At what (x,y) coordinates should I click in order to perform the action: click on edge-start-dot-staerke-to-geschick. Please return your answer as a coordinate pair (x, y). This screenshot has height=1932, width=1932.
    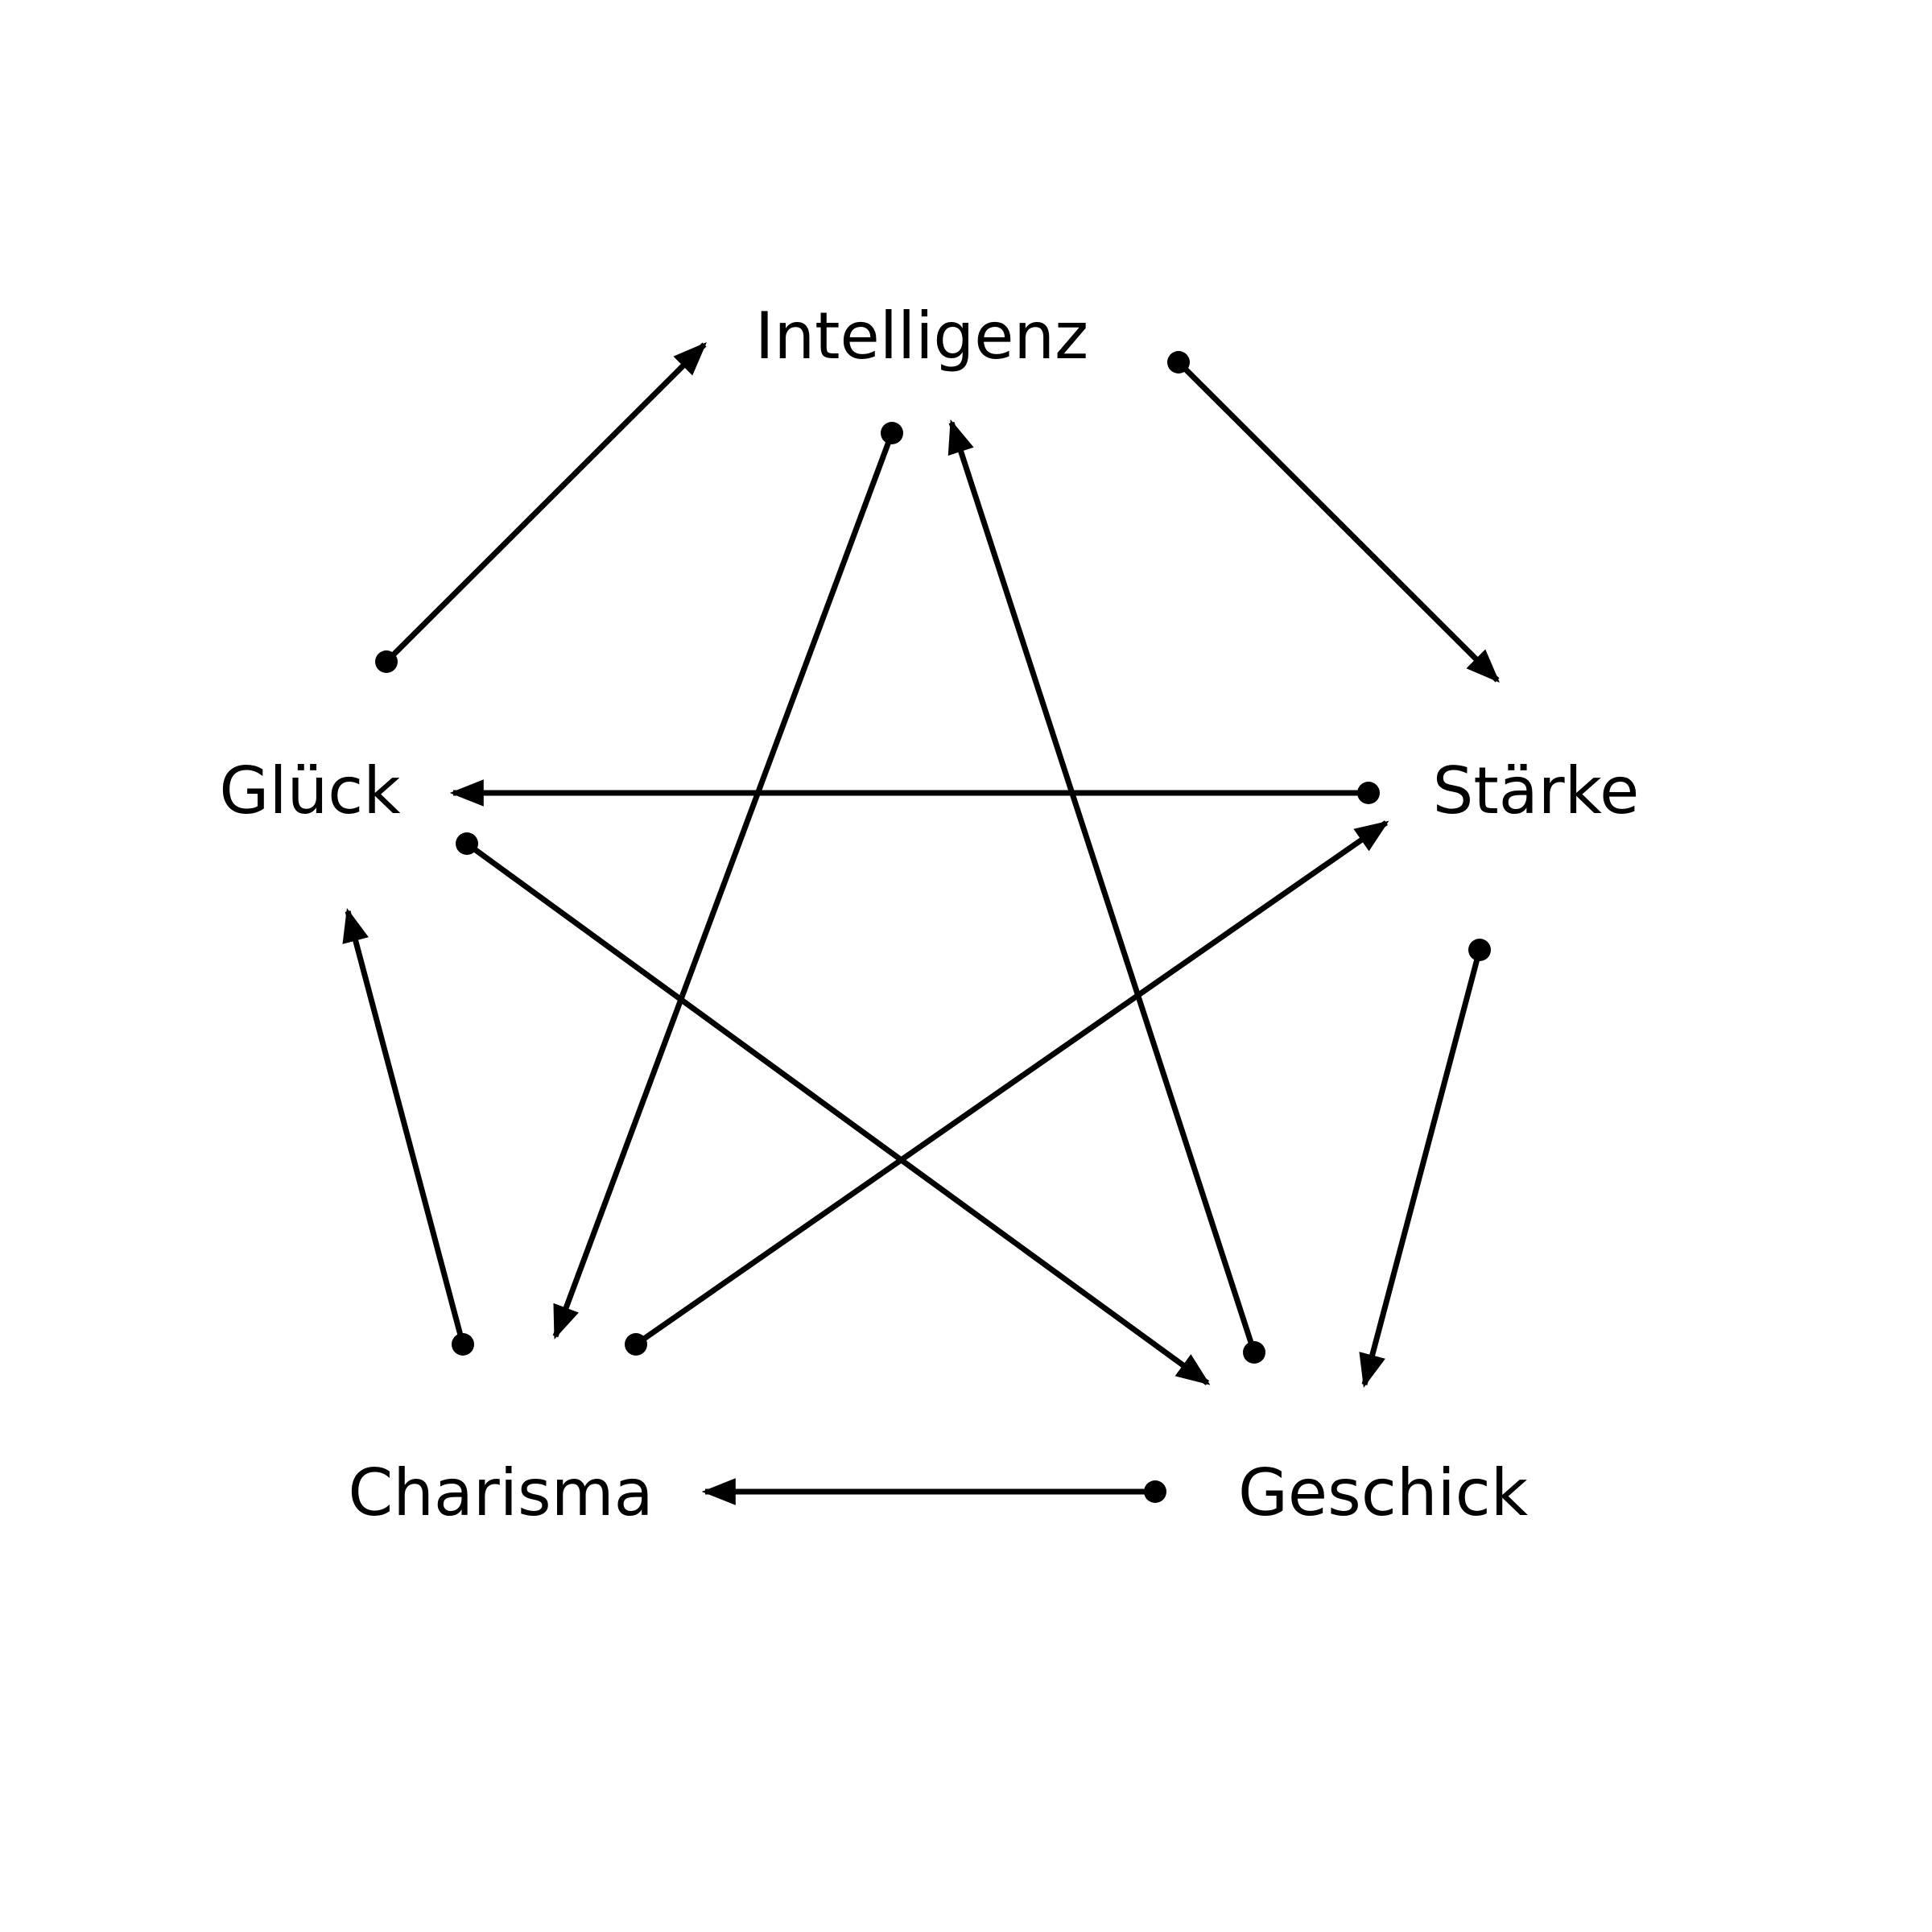
    Looking at the image, I should click on (1479, 950).